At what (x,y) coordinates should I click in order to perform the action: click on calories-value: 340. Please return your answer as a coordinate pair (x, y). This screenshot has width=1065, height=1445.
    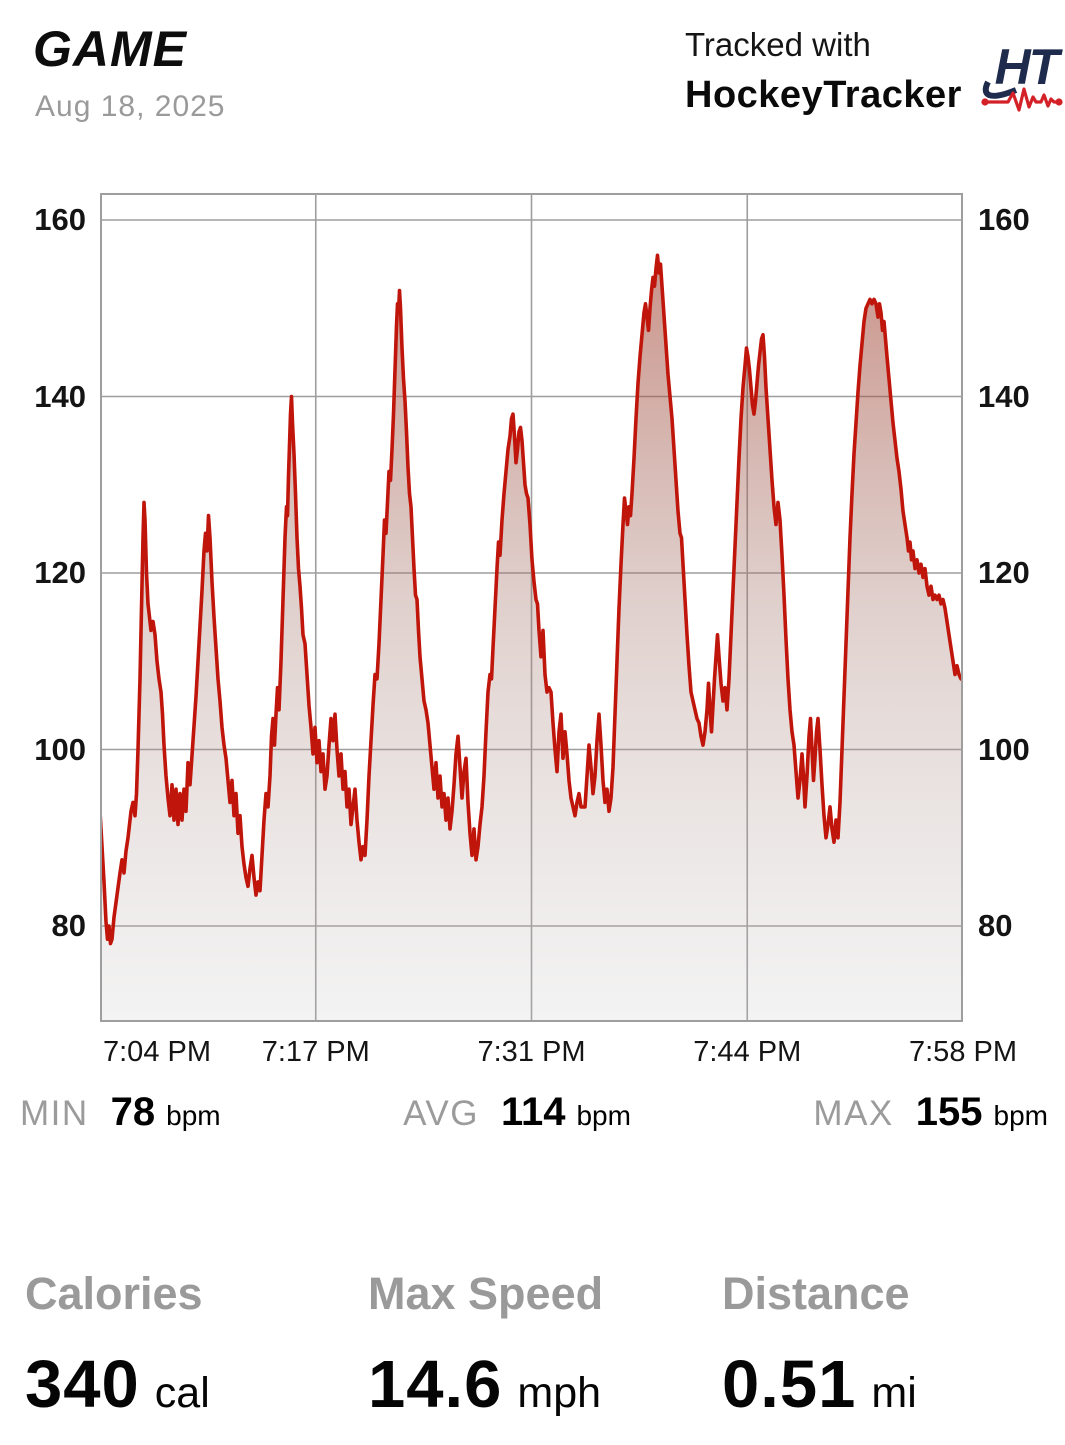
    Looking at the image, I should click on (82, 1384).